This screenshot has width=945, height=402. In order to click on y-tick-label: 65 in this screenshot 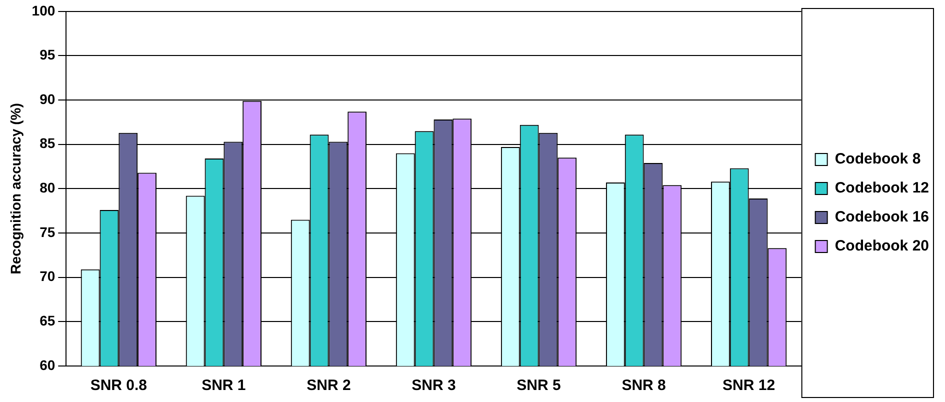, I will do `click(48, 320)`.